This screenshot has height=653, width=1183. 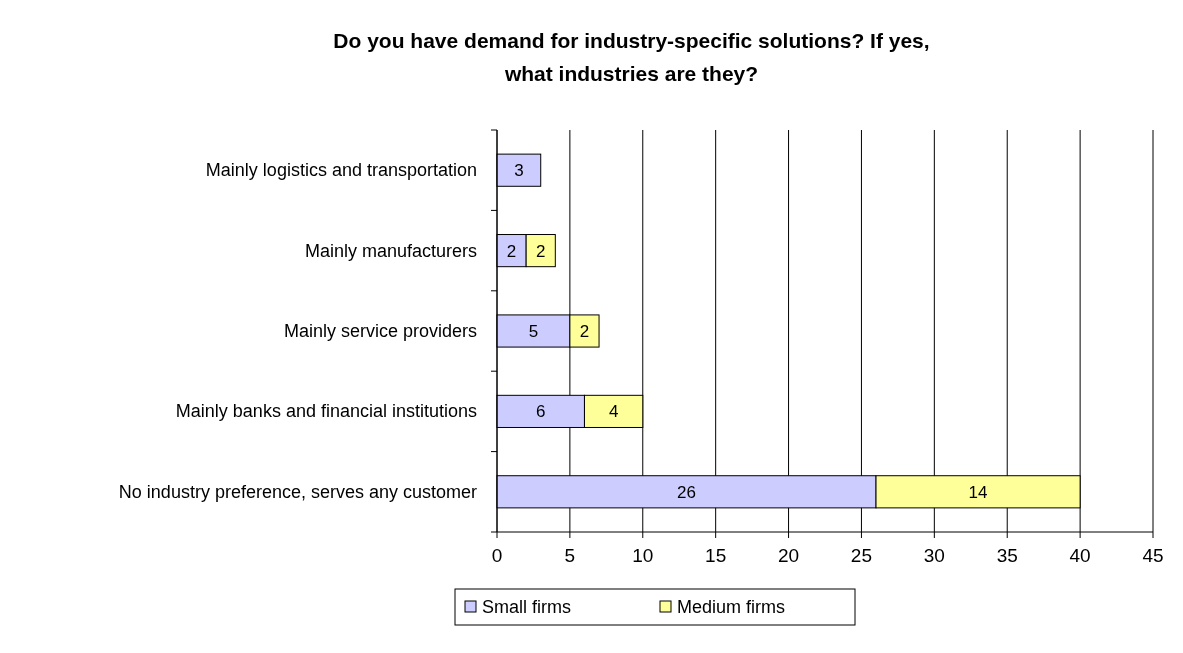 What do you see at coordinates (788, 555) in the screenshot?
I see `x-tick-label: 20` at bounding box center [788, 555].